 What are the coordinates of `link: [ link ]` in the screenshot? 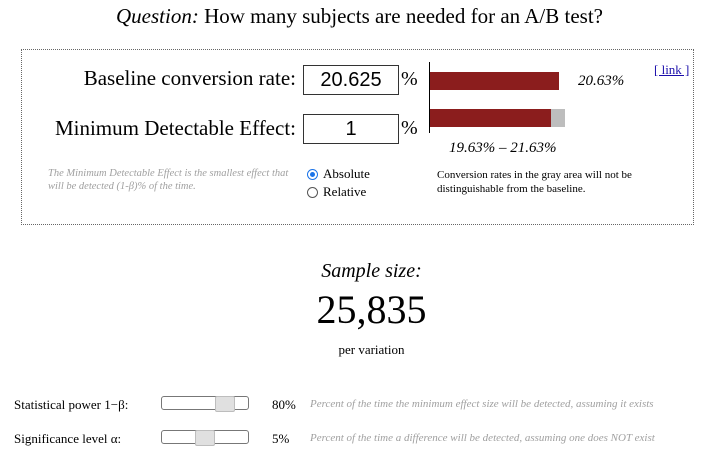 It's located at (671, 70).